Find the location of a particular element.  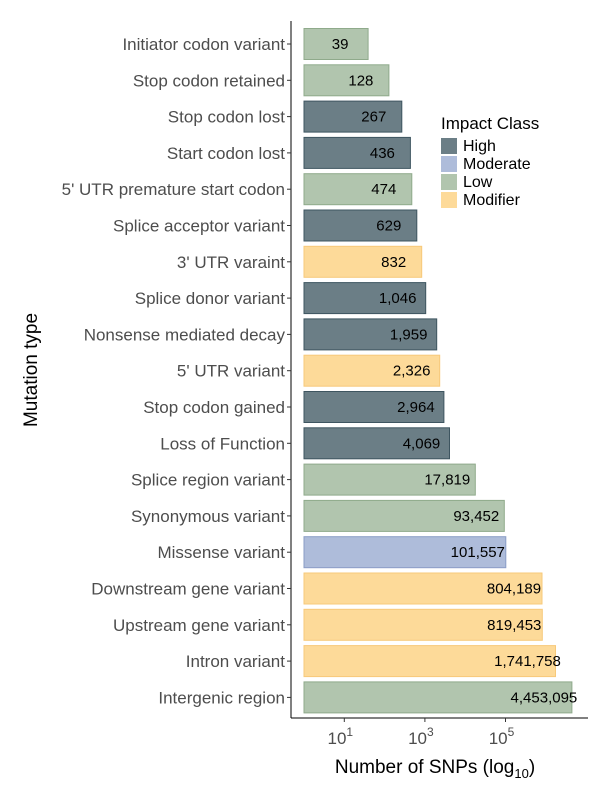

x-axis-title: Number of SNPs (log10) is located at coordinates (435, 769).